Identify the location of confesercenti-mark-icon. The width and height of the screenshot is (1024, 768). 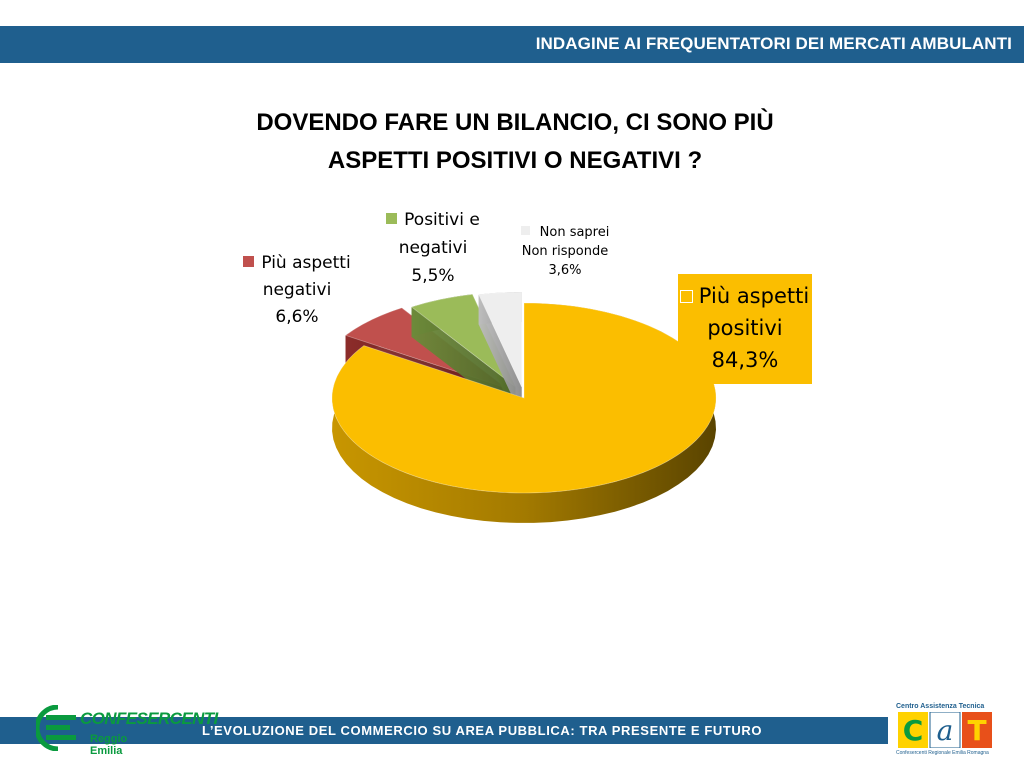
(56, 728).